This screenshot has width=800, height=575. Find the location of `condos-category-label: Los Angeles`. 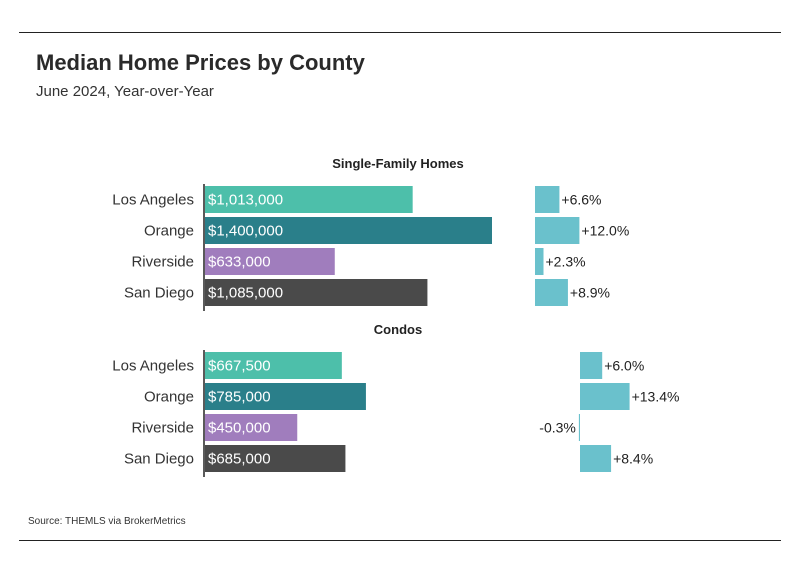

condos-category-label: Los Angeles is located at coordinates (153, 366).